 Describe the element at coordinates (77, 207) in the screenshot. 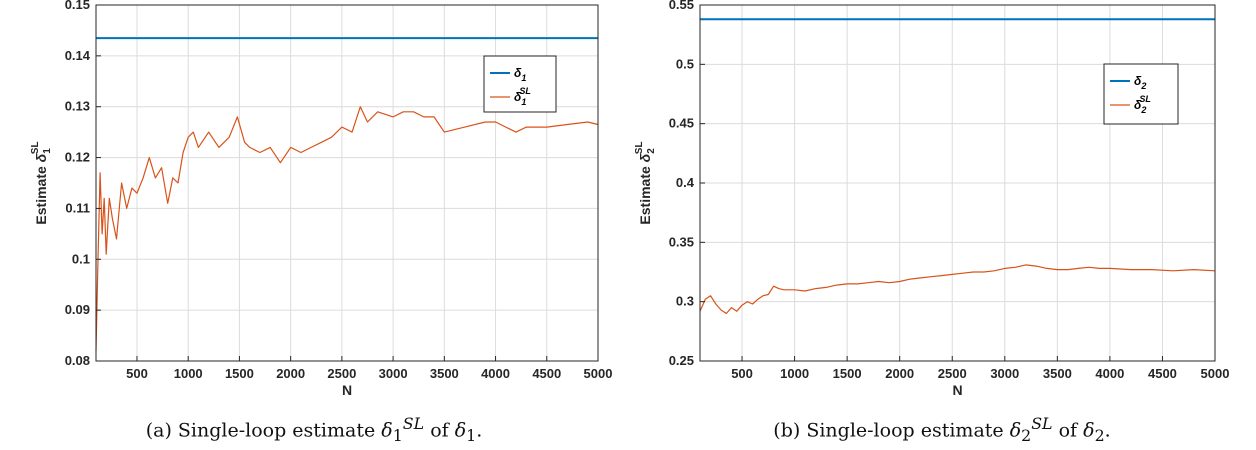

I see `y-tick-label: 0.11` at that location.